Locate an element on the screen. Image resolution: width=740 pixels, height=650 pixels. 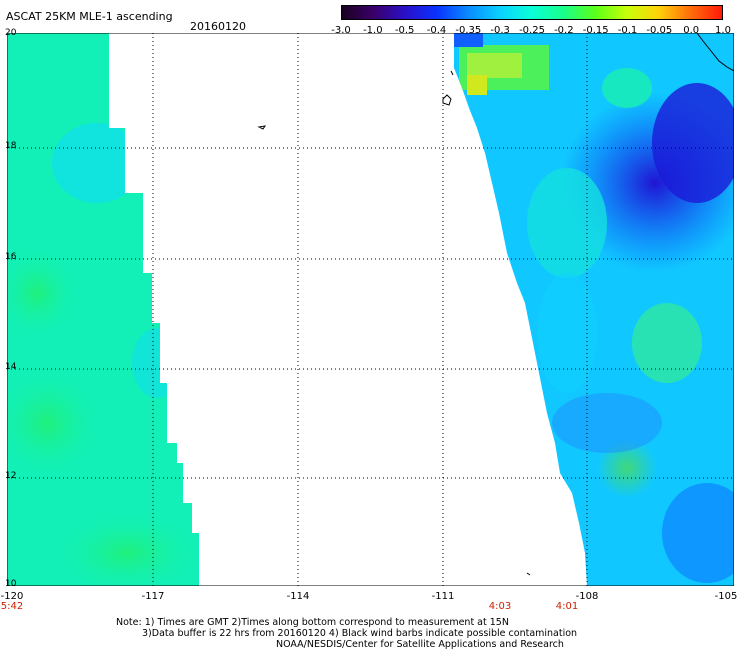
colorbar is located at coordinates (532, 12).